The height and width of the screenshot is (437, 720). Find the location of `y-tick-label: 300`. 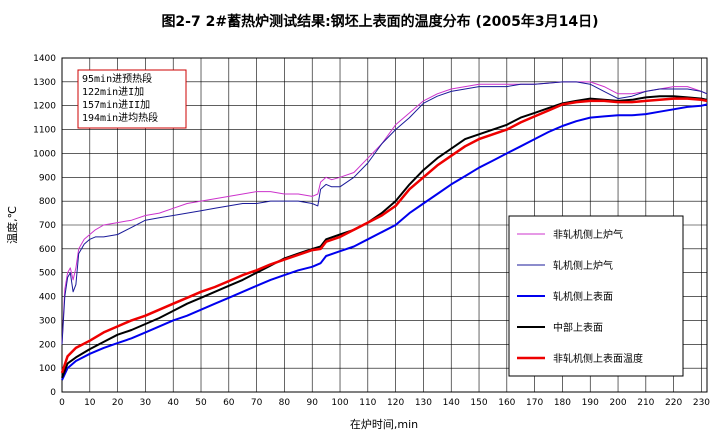

y-tick-label: 300 is located at coordinates (47, 321).